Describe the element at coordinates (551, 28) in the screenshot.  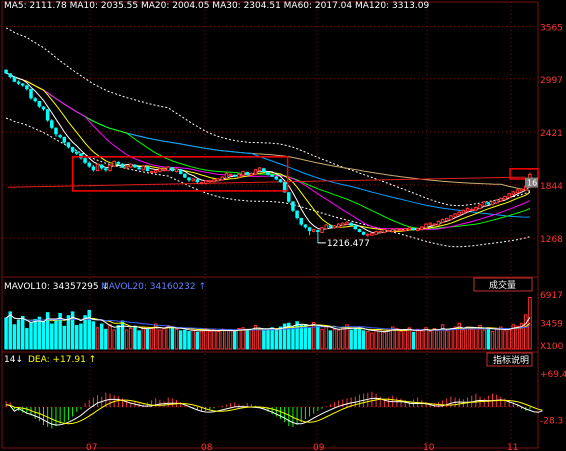
I see `price-tick-label: 3565` at that location.